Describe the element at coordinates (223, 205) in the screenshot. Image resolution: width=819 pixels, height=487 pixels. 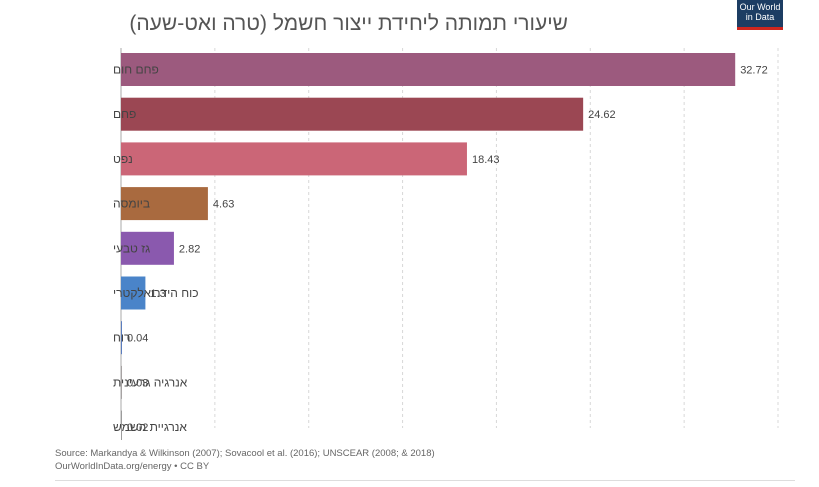
I see `value-label-3: 4.63` at that location.